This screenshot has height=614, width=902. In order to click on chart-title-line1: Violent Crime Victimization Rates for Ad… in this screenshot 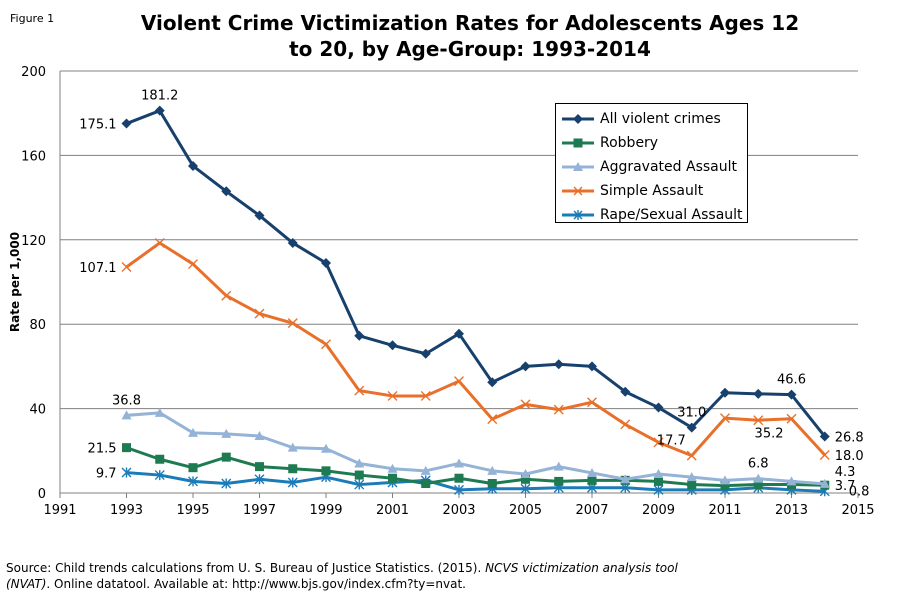, I will do `click(470, 23)`.